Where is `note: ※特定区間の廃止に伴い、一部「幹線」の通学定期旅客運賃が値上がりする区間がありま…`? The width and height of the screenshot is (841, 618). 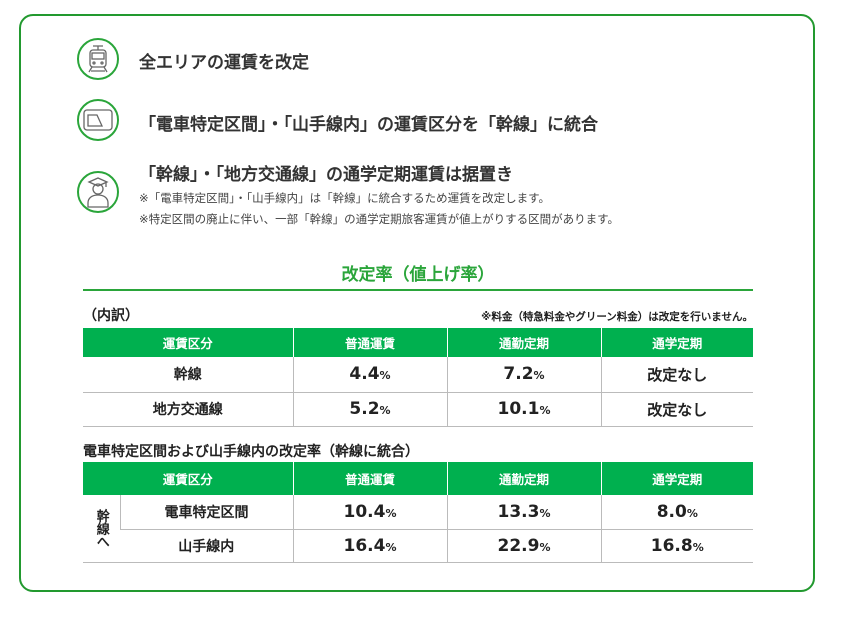
note: ※特定区間の廃止に伴い、一部「幹線」の通学定期旅客運賃が値上がりする区間がありま… is located at coordinates (379, 219).